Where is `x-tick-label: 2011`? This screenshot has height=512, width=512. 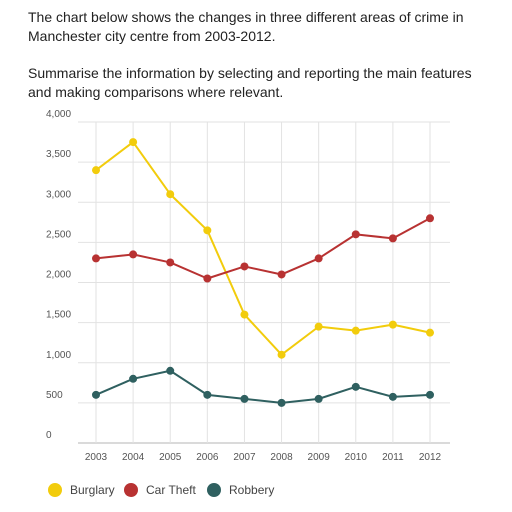
x-tick-label: 2011 is located at coordinates (393, 457).